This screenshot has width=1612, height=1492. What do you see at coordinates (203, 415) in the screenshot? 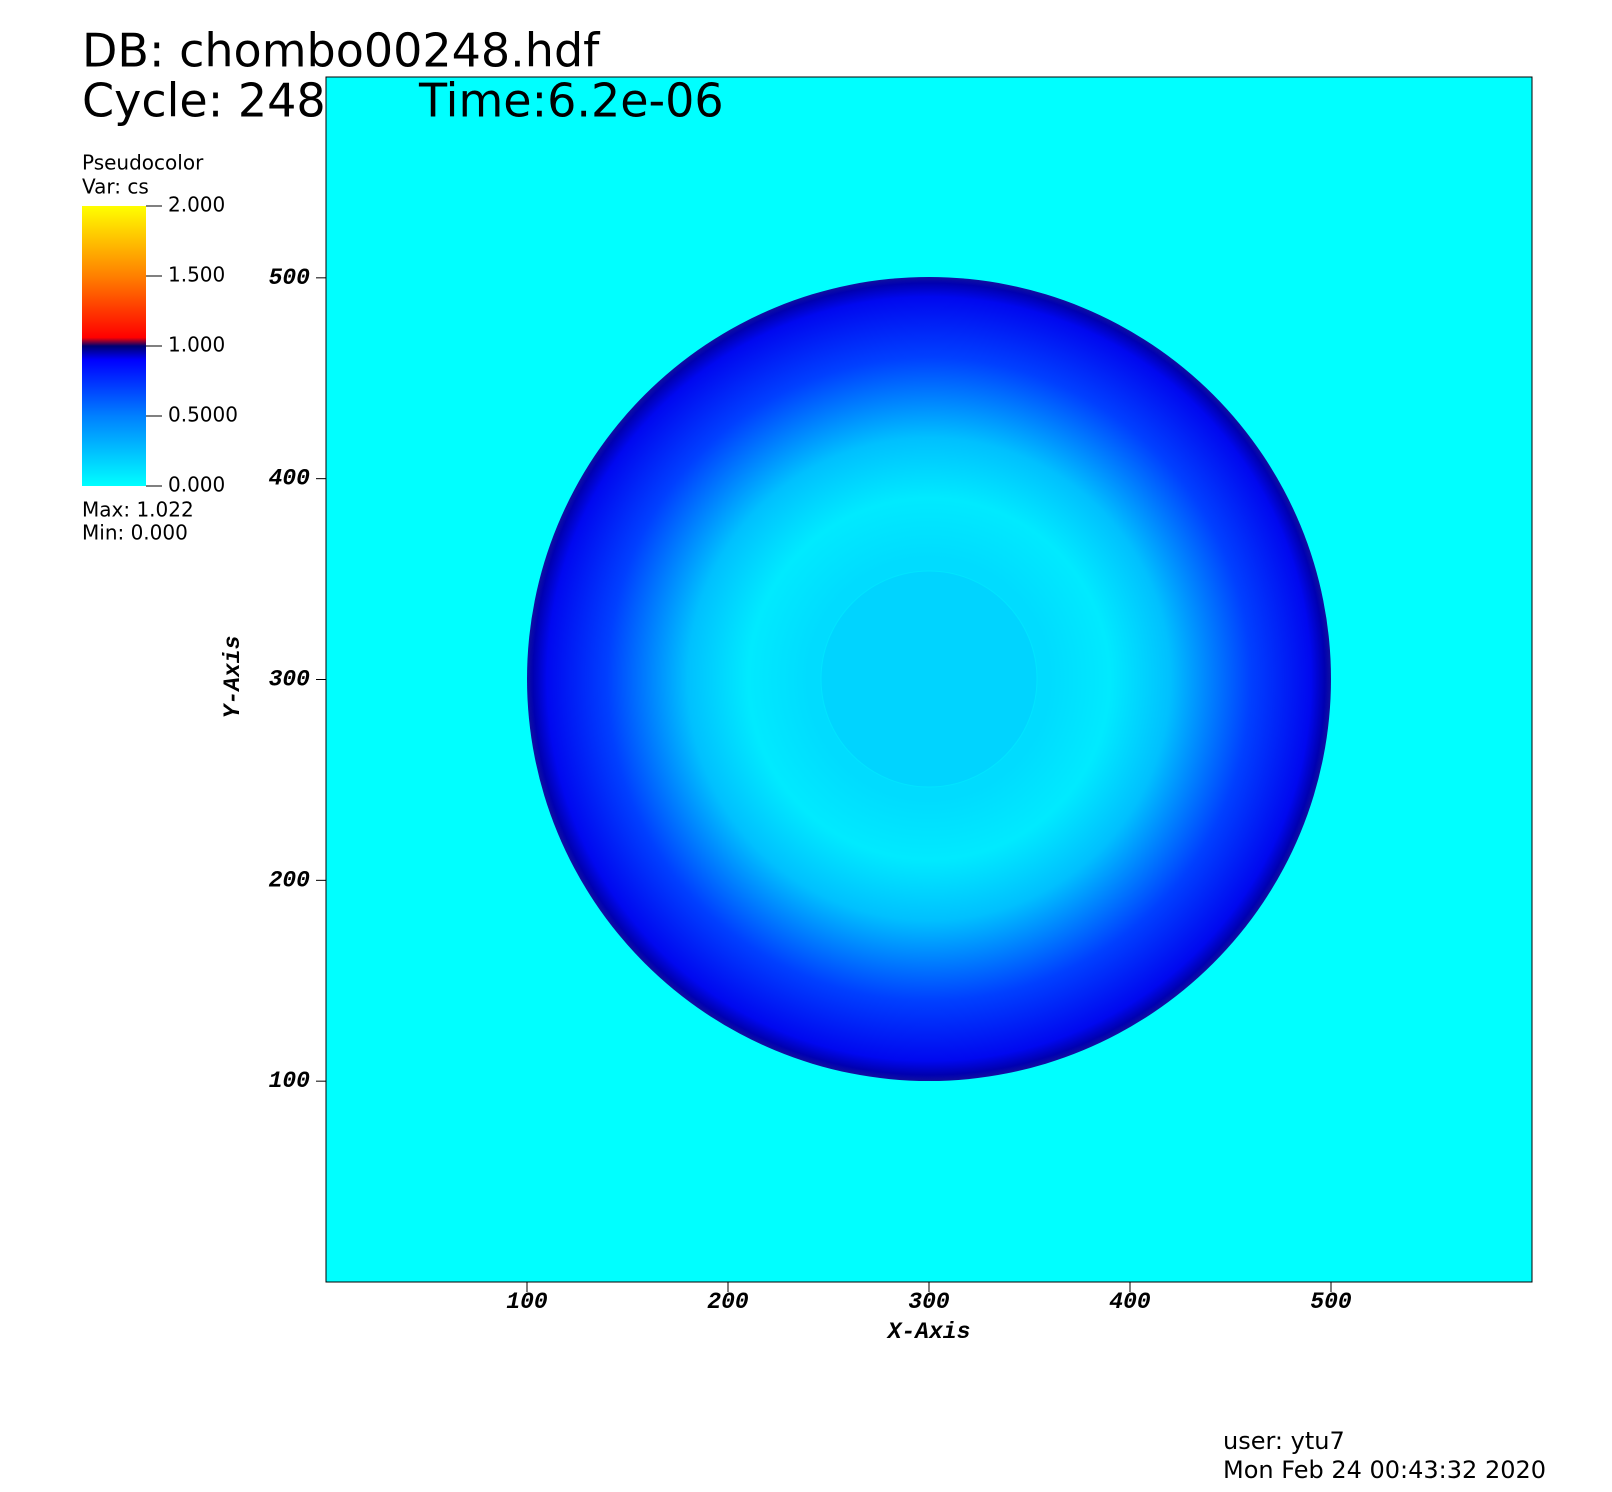
I see `colorbar-tick-label: 0.5000` at bounding box center [203, 415].